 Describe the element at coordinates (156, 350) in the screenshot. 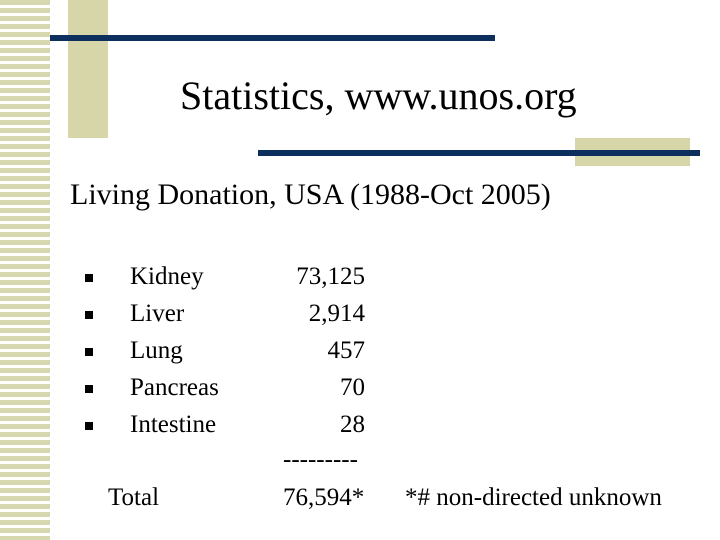

I see `item-name: Lung` at that location.